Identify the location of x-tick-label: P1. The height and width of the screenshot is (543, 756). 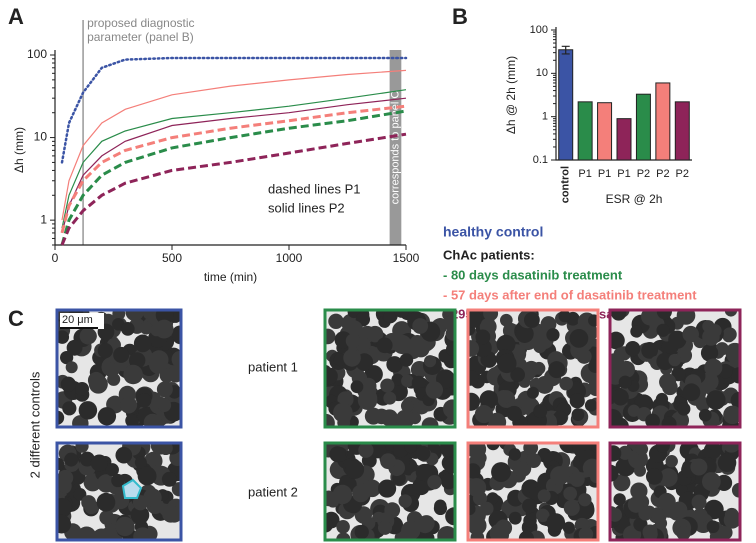
(584, 174).